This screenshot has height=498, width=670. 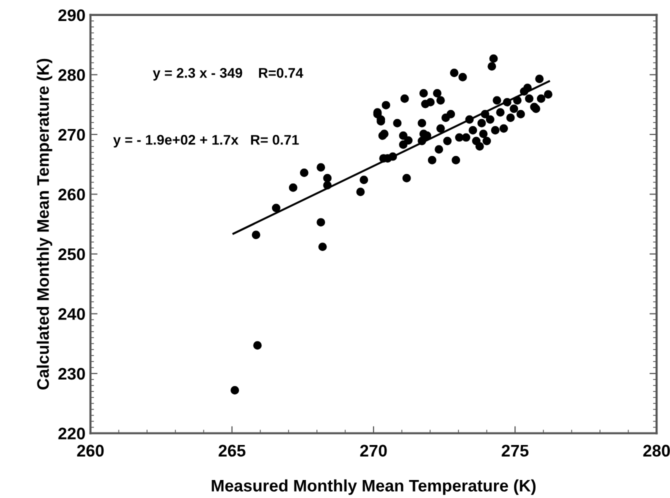 What do you see at coordinates (71, 75) in the screenshot?
I see `y-tick-label: 280` at bounding box center [71, 75].